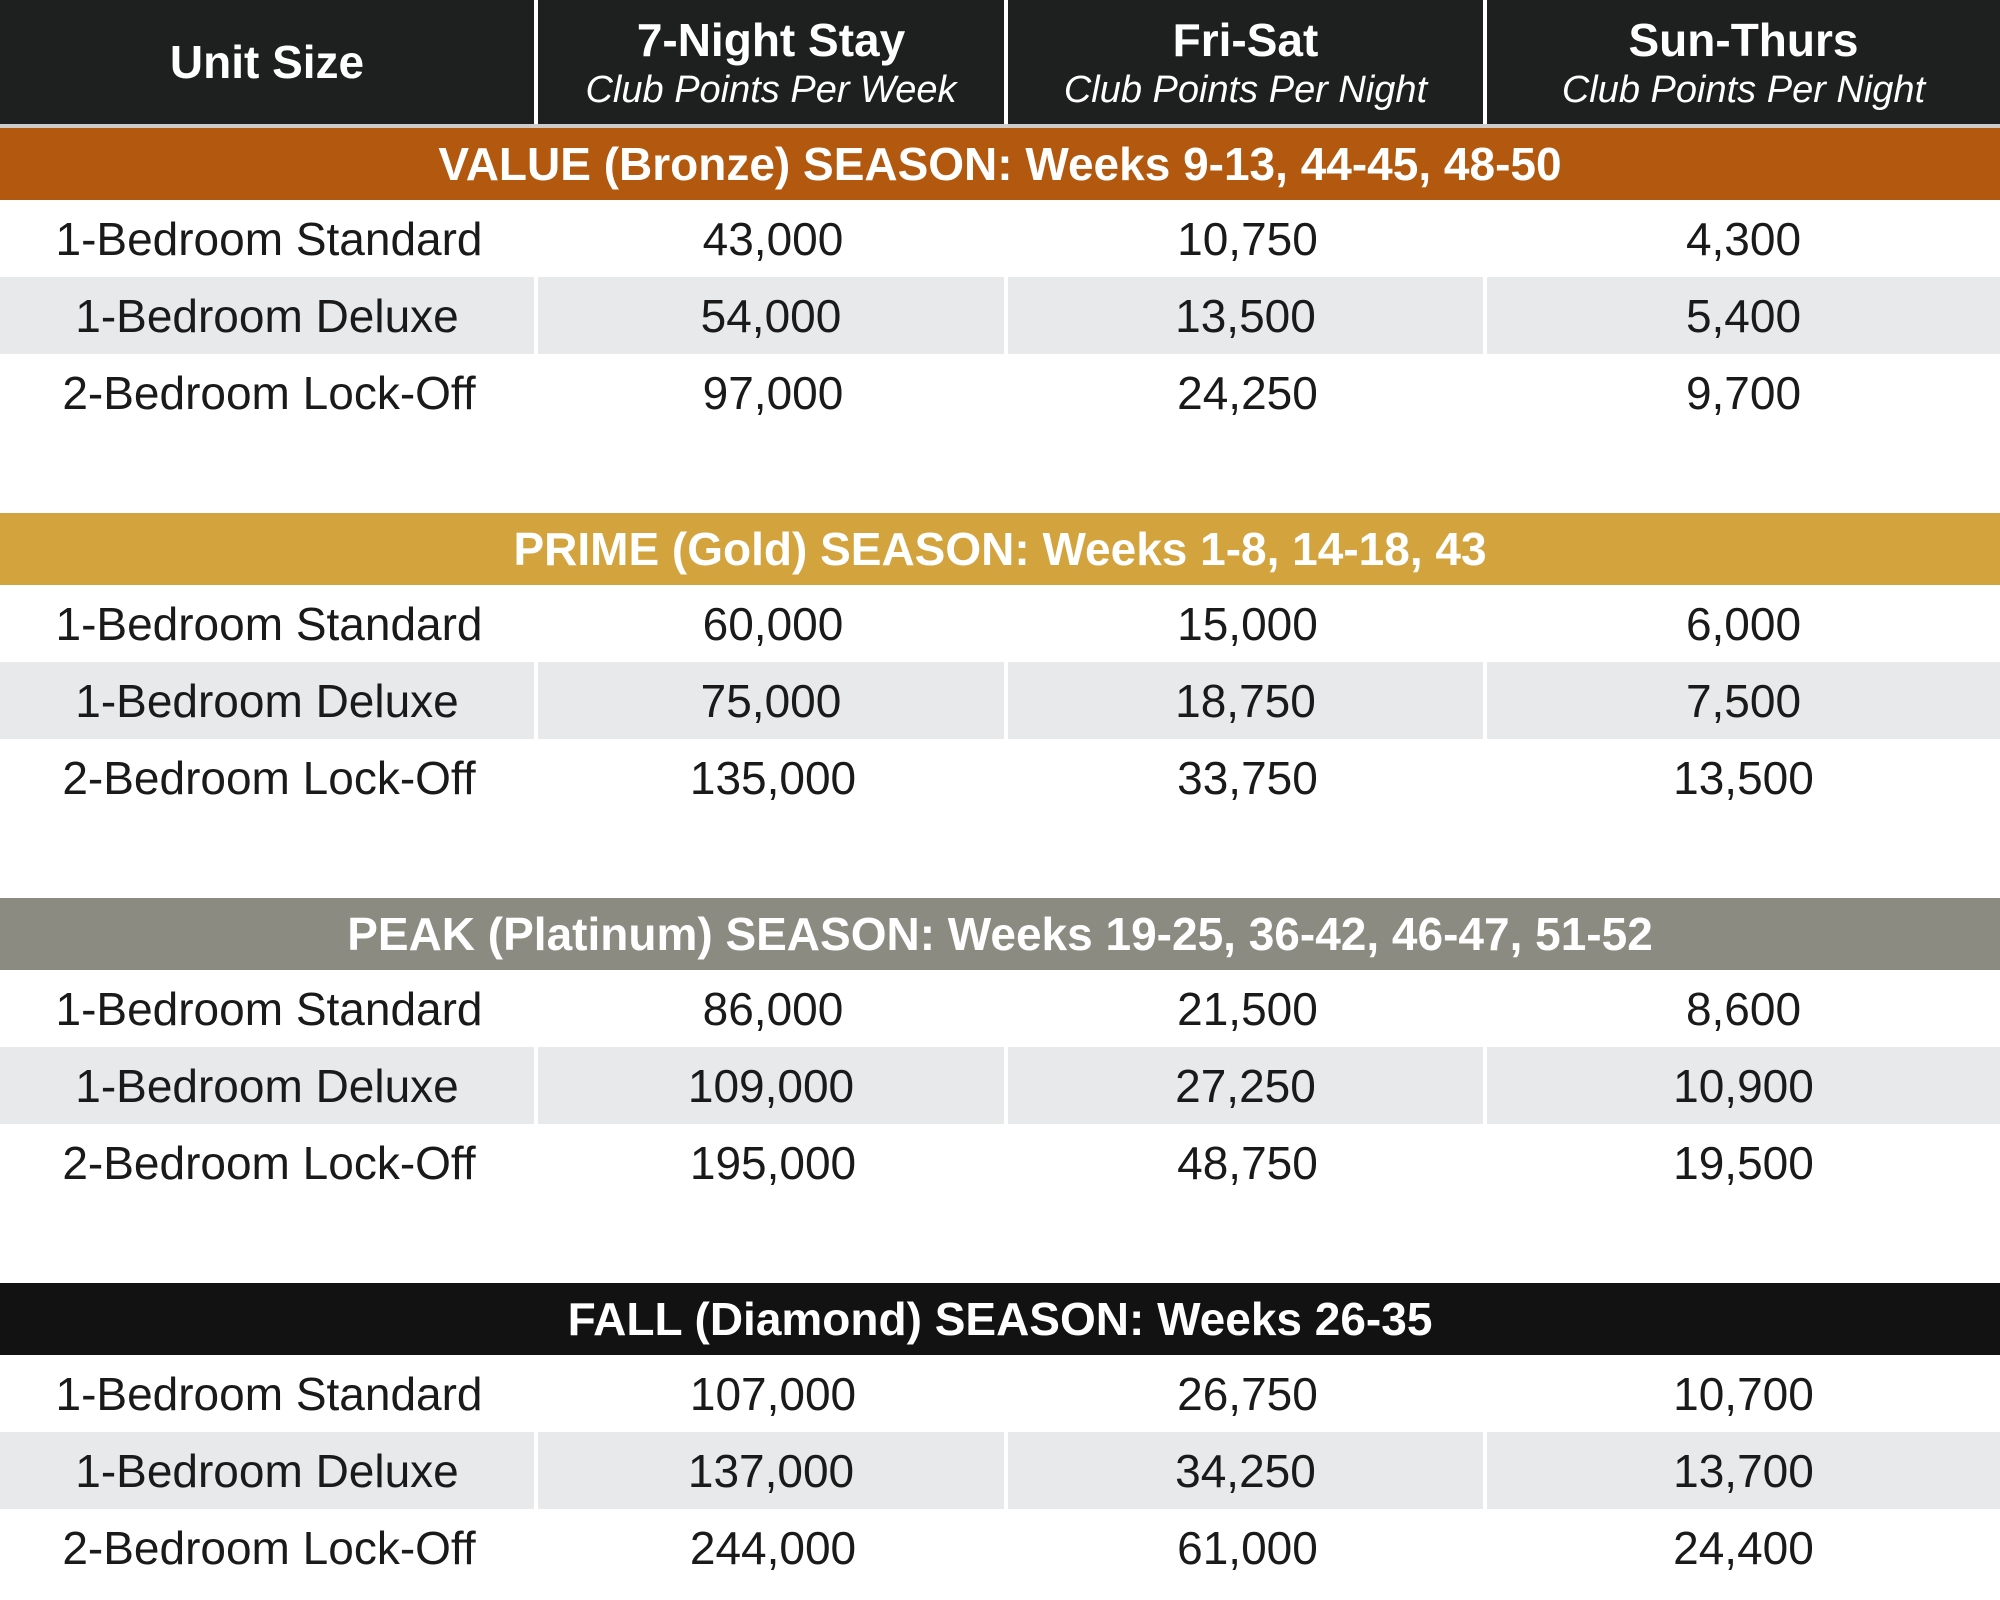  What do you see at coordinates (1743, 700) in the screenshot?
I see `points-value: 7,500` at bounding box center [1743, 700].